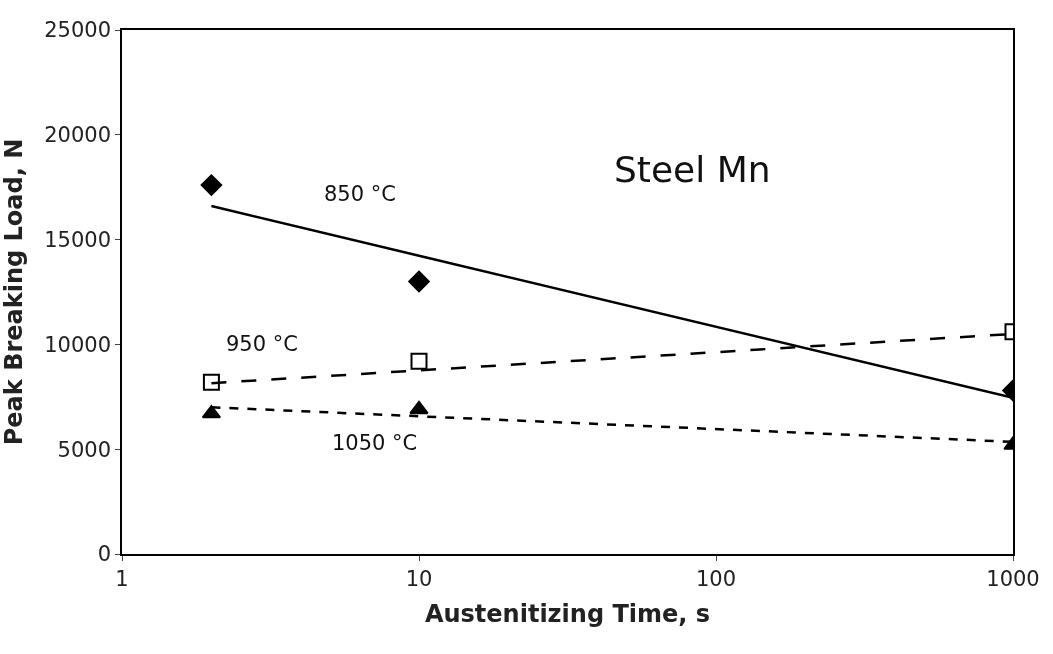 This screenshot has width=1053, height=654. I want to click on y-tick-label: 5000, so click(84, 449).